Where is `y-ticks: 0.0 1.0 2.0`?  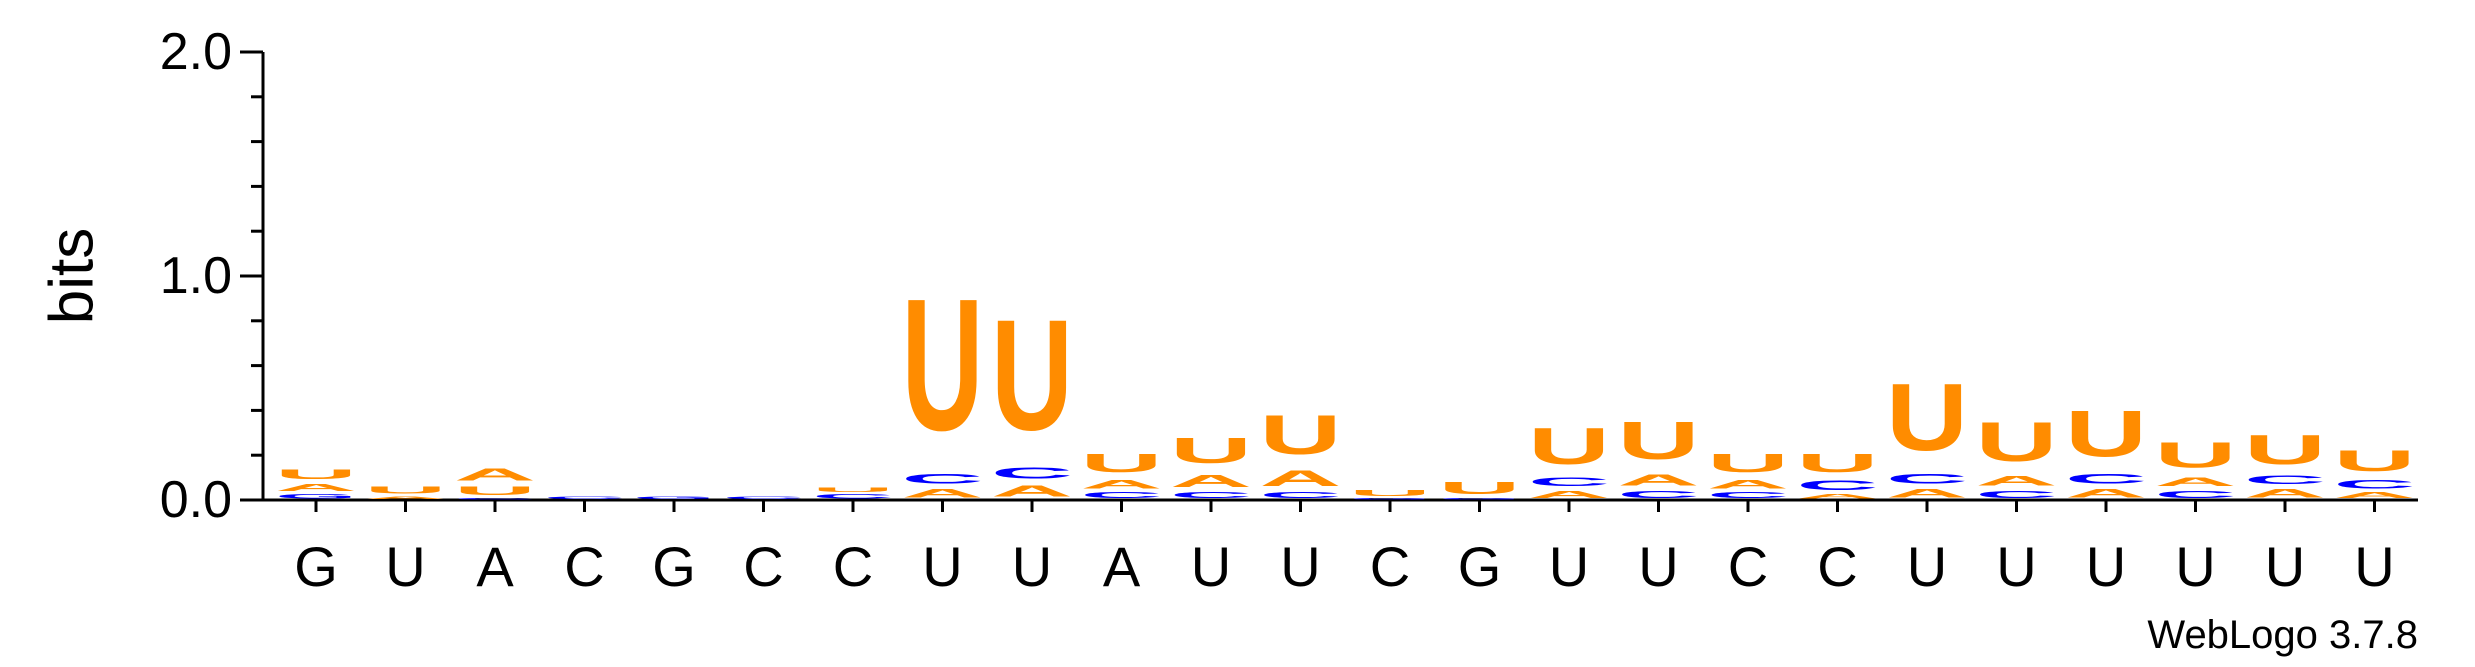 y-ticks: 0.0 1.0 2.0 is located at coordinates (211, 276).